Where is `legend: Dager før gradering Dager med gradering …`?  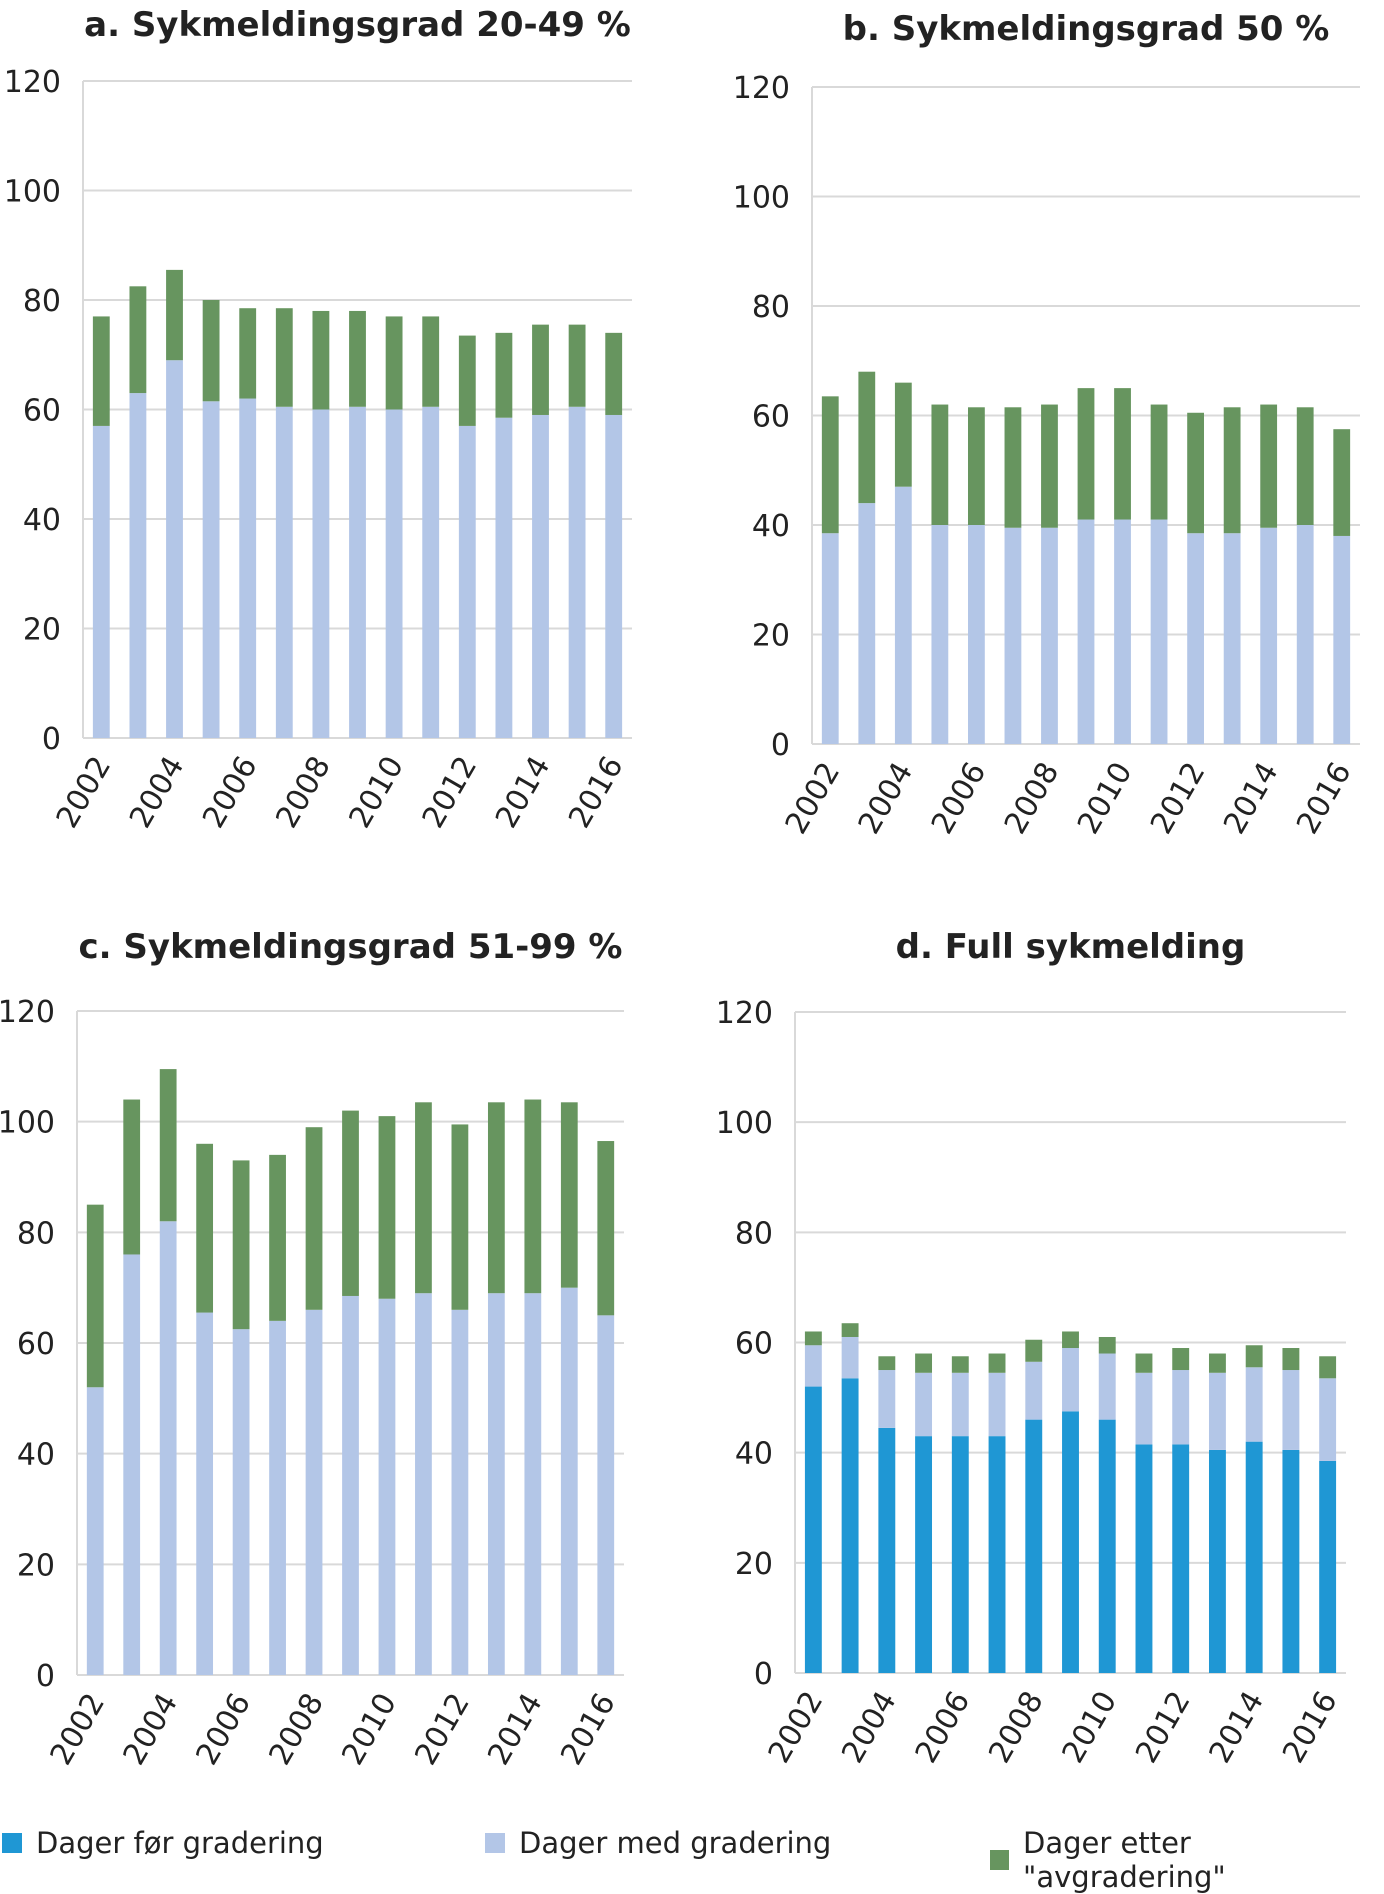
legend: Dager før gradering Dager med gradering … is located at coordinates (692, 1860).